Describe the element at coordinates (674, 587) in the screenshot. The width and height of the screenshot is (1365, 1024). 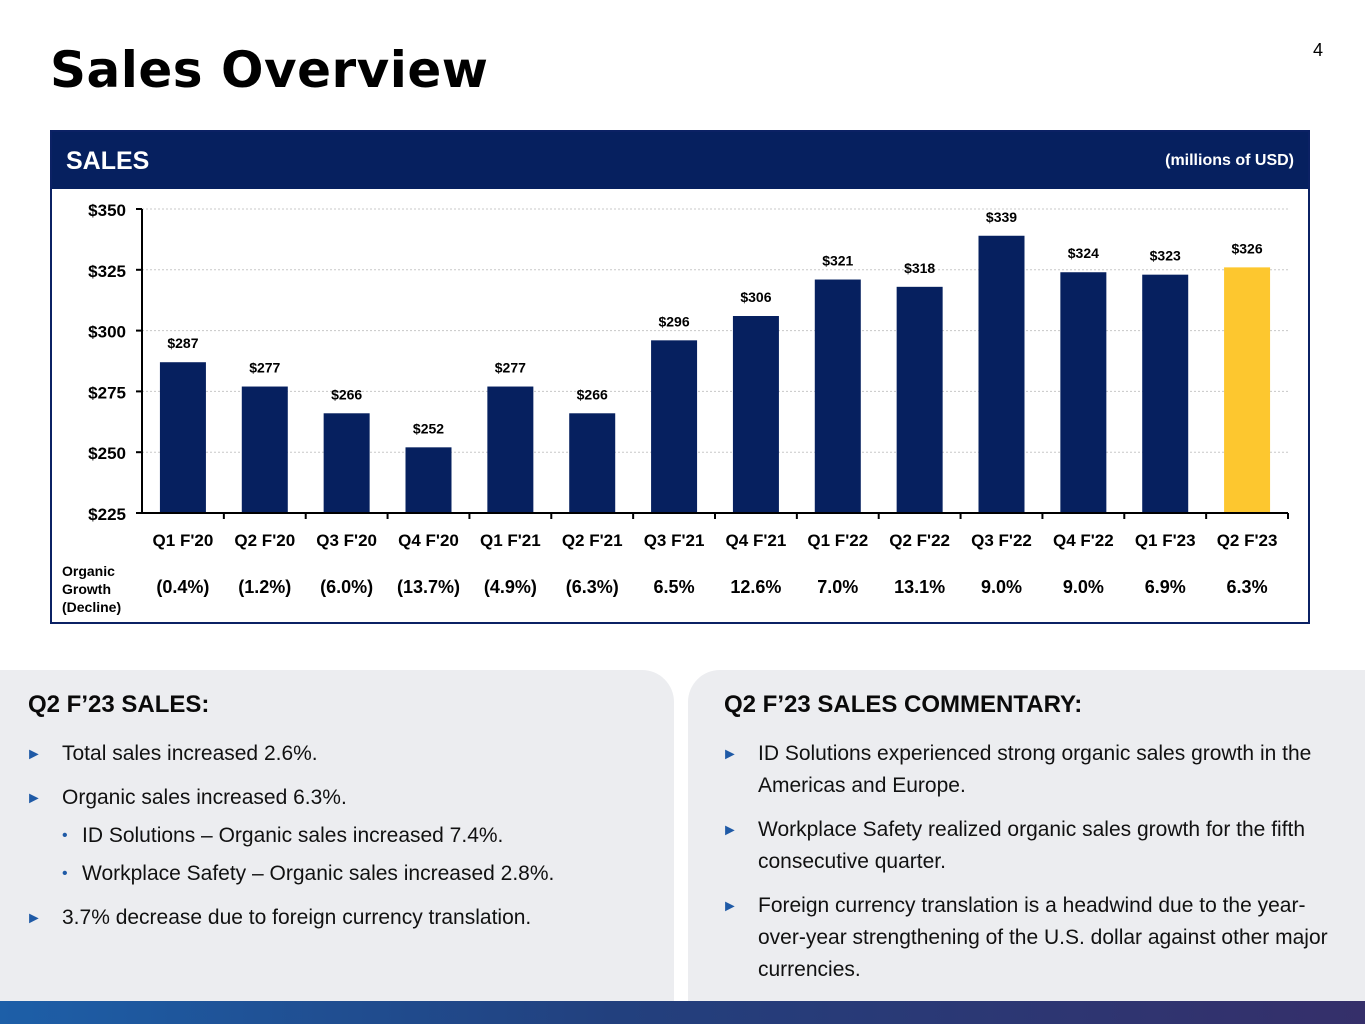
I see `organic-growth-value: 6.5%` at that location.